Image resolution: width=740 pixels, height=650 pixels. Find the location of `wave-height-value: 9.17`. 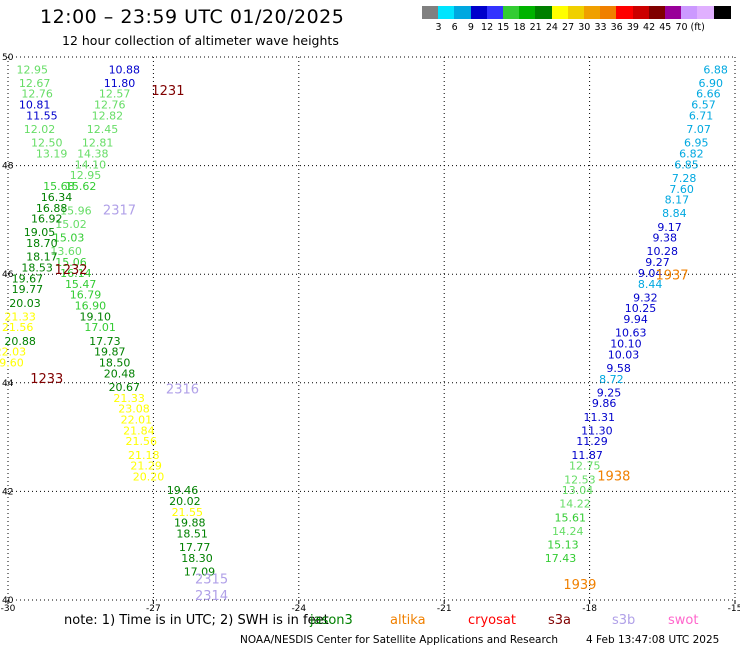

wave-height-value: 9.17 is located at coordinates (669, 227).